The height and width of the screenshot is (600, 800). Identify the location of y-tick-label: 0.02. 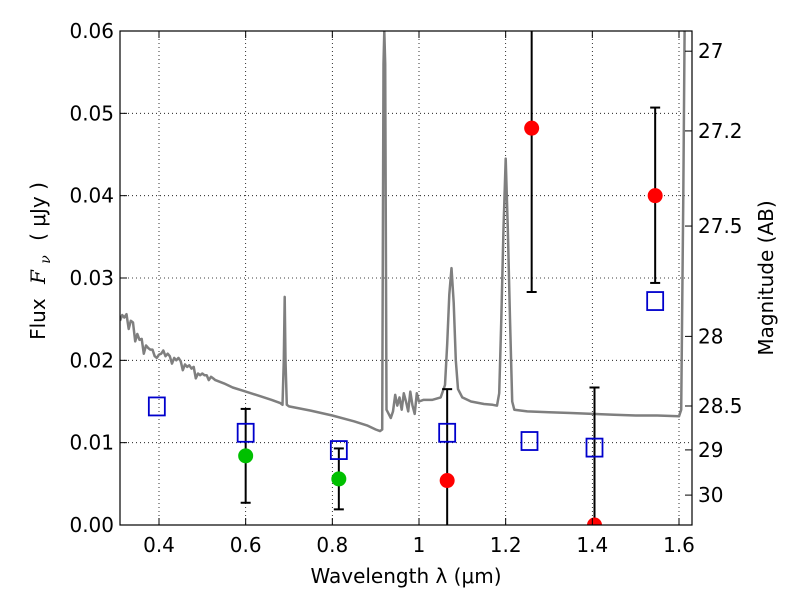
(91, 360).